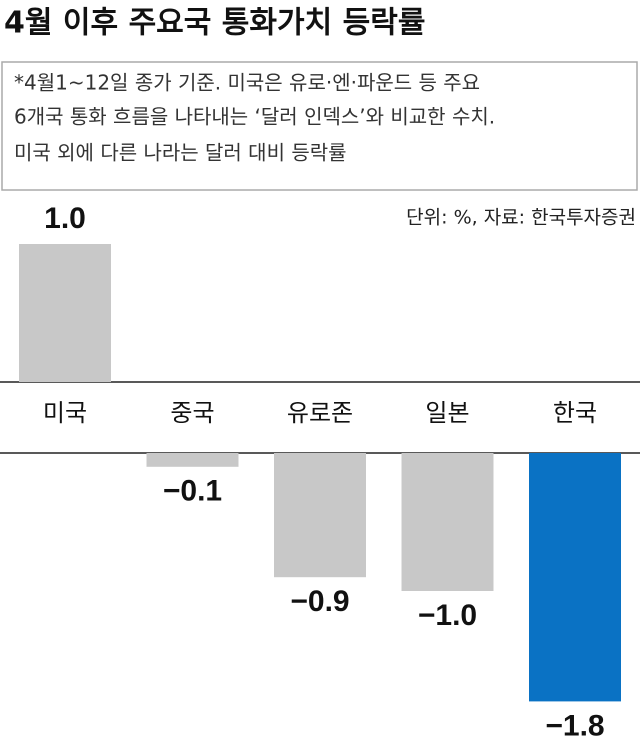  I want to click on note-line: 6개국 통화 흐름을 나타내는 ‘달러 인덱스’와 비교한 수치., so click(254, 117).